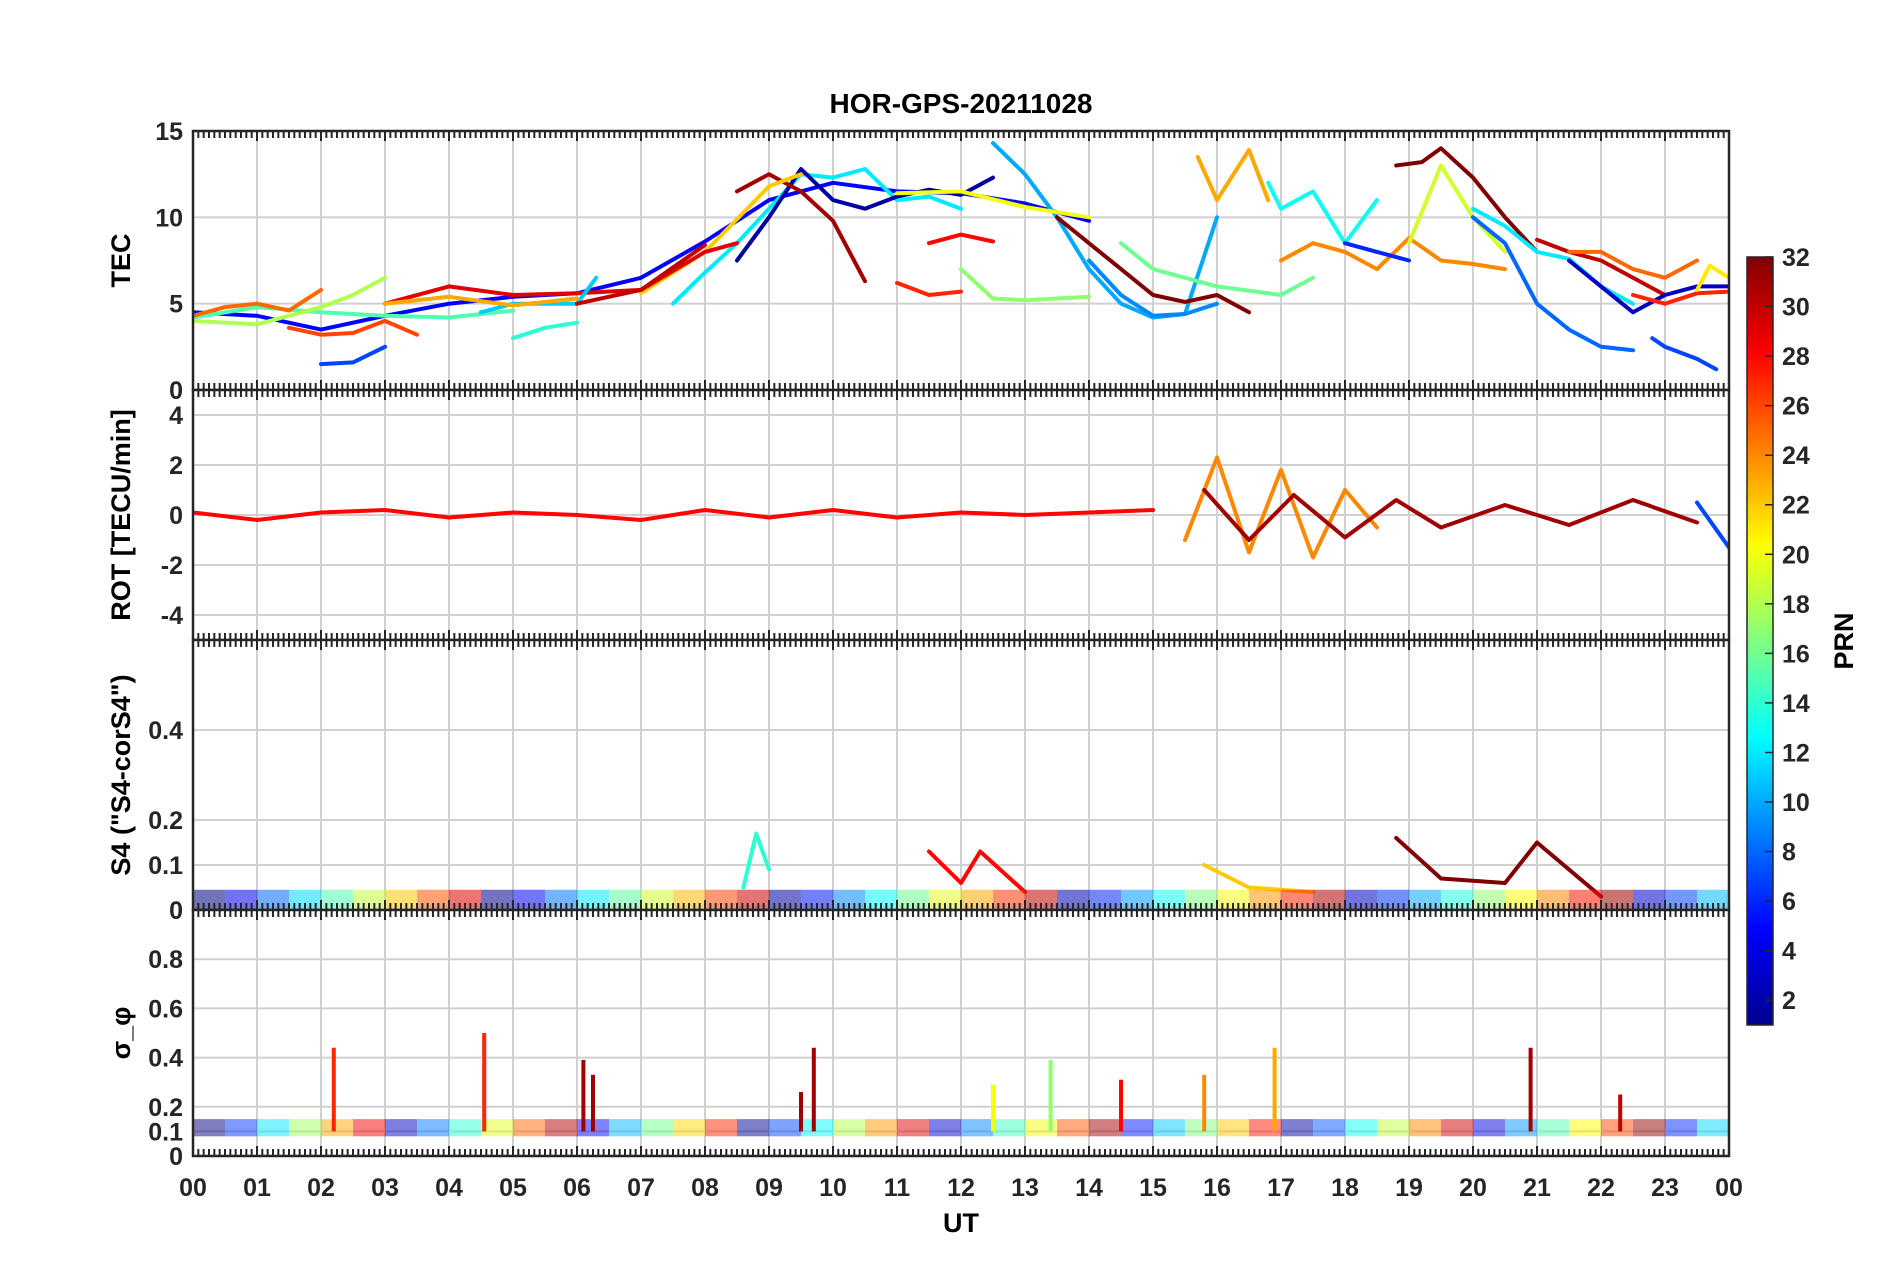 The image size is (1902, 1272). Describe the element at coordinates (176, 416) in the screenshot. I see `panel-rot-ytick-label: 4` at that location.